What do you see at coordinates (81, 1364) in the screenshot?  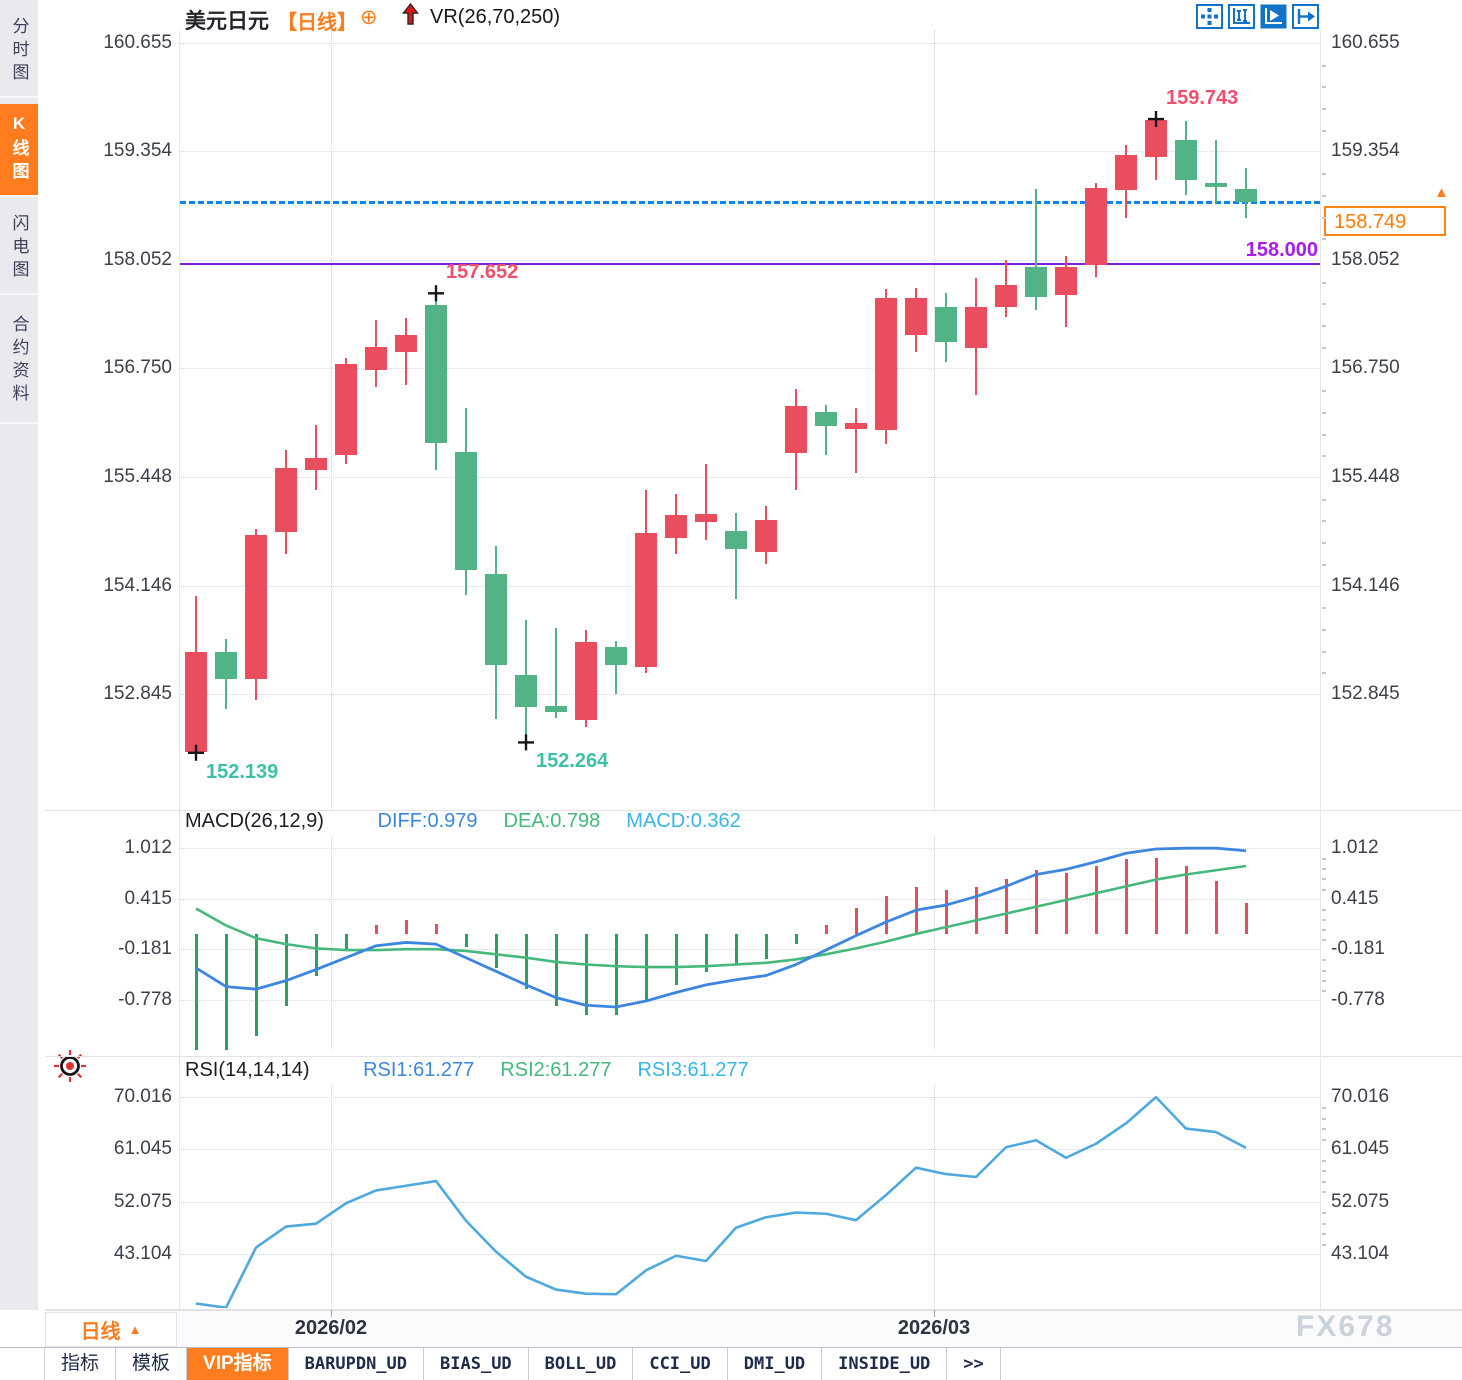 I see `tab-indicators: 指标` at bounding box center [81, 1364].